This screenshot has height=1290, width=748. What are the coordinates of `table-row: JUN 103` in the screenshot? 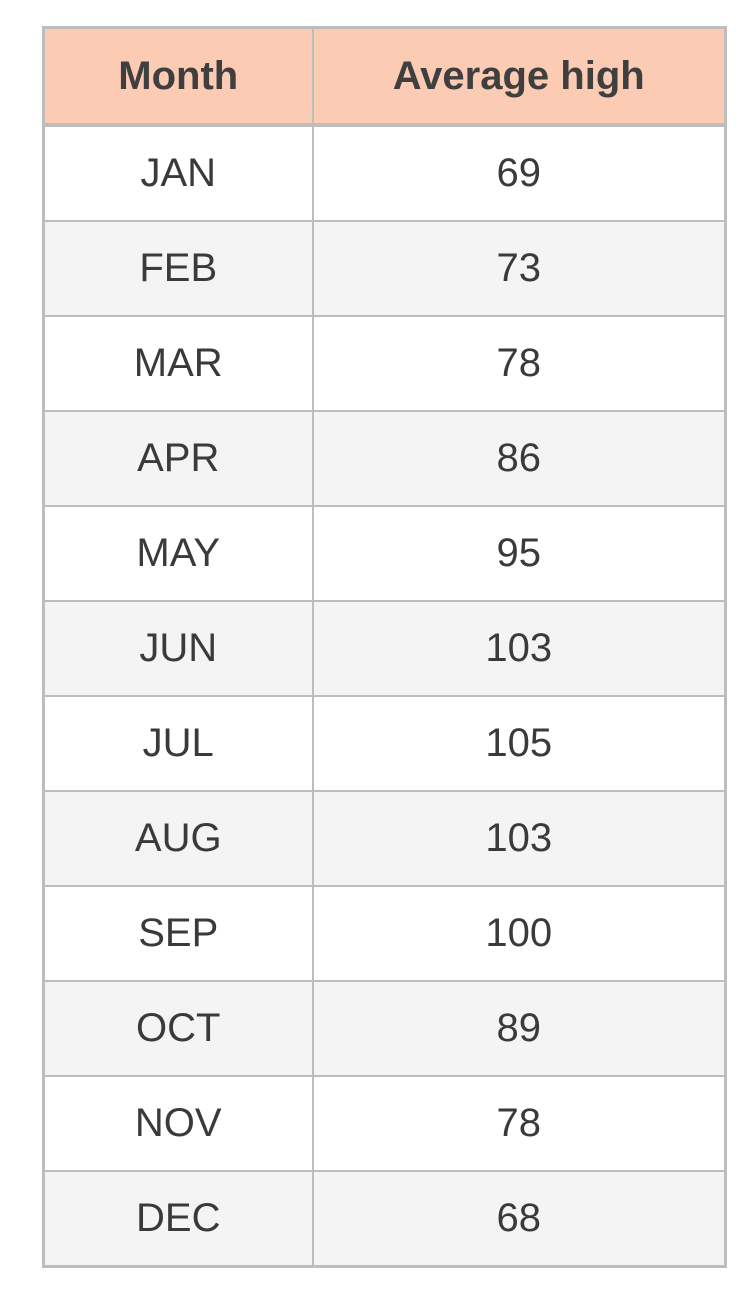 It's located at (384, 648).